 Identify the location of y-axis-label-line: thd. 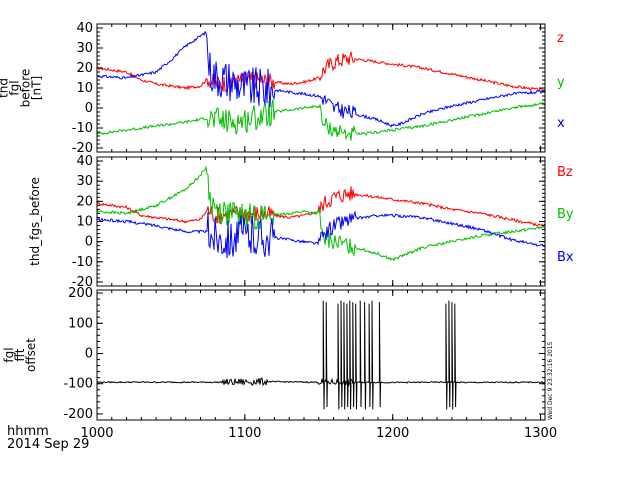
(5, 88).